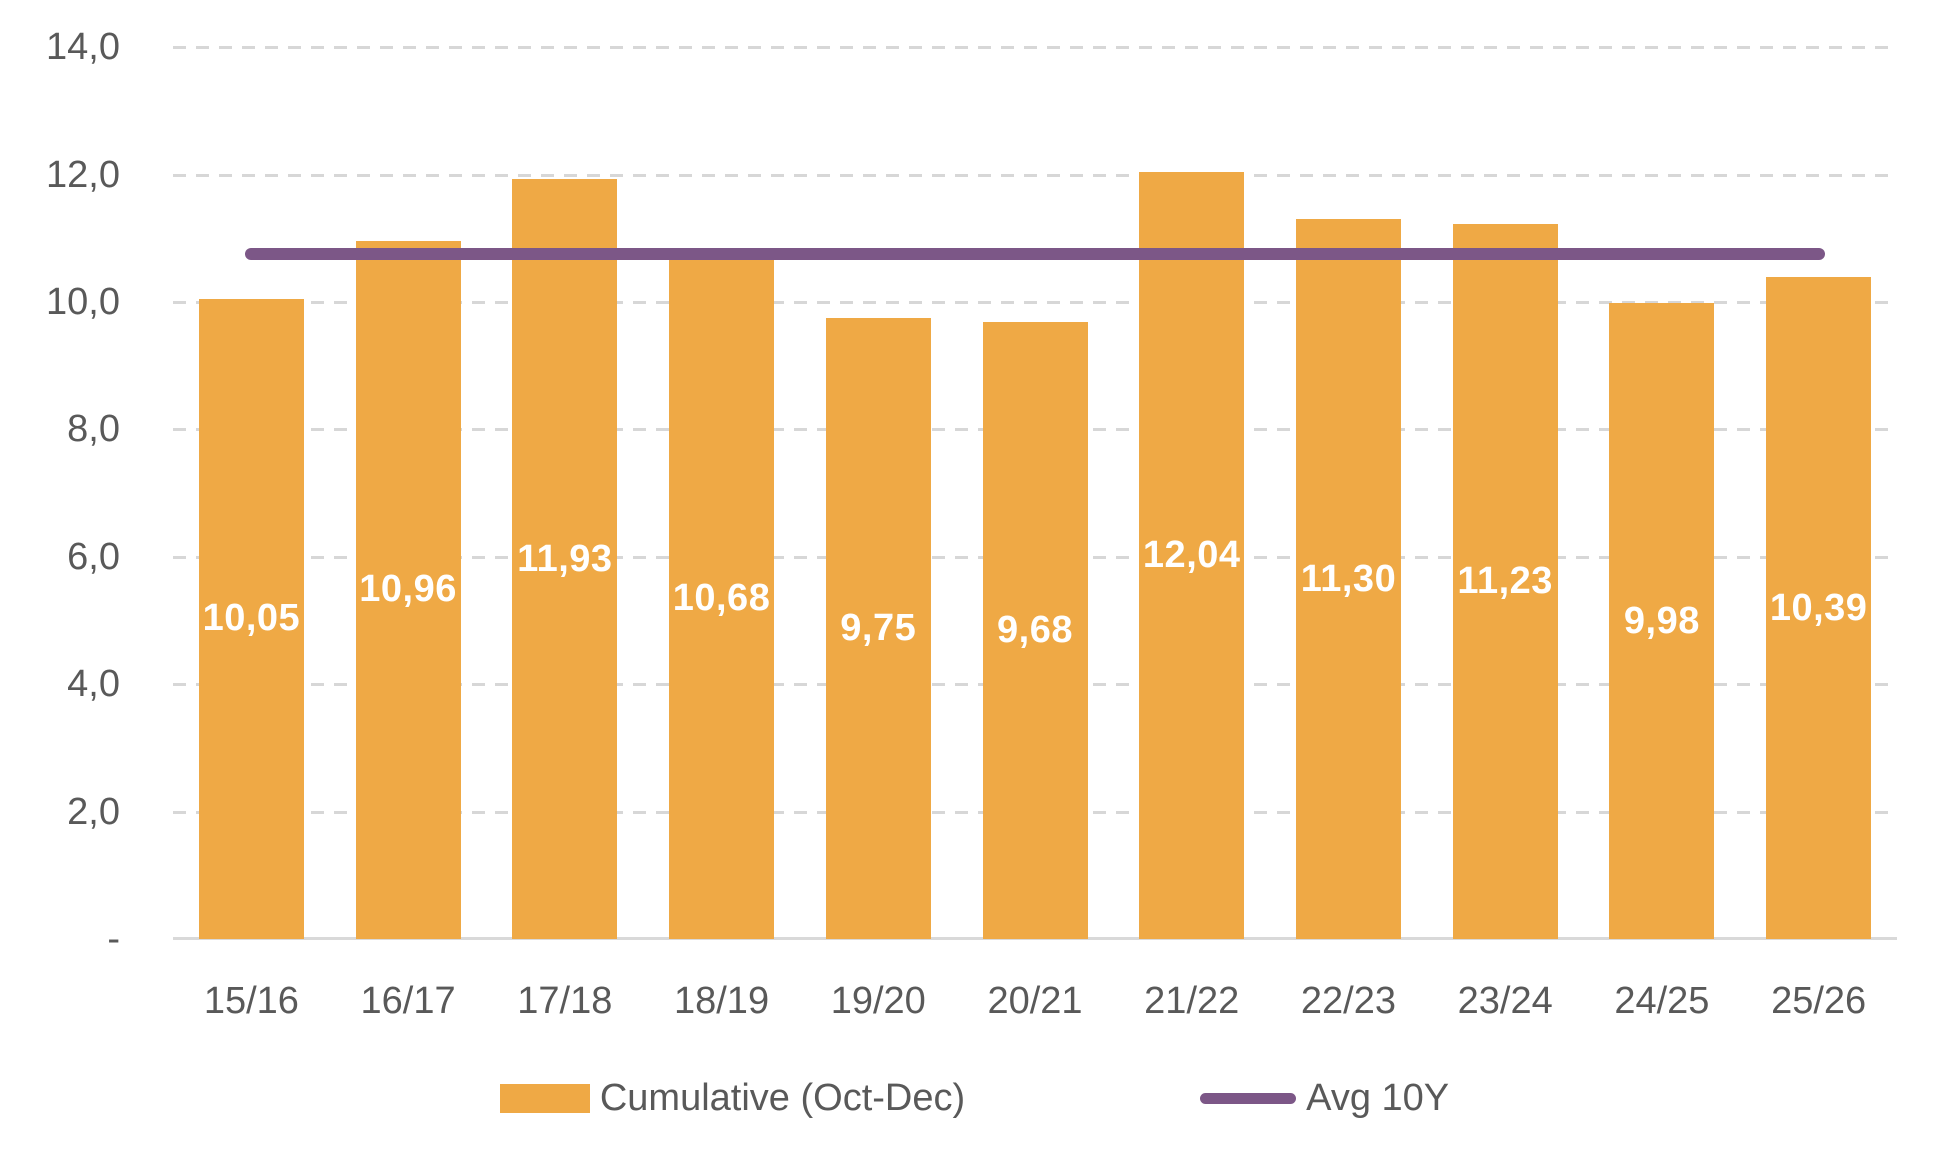  I want to click on bar-value-label: 10,39, so click(1818, 607).